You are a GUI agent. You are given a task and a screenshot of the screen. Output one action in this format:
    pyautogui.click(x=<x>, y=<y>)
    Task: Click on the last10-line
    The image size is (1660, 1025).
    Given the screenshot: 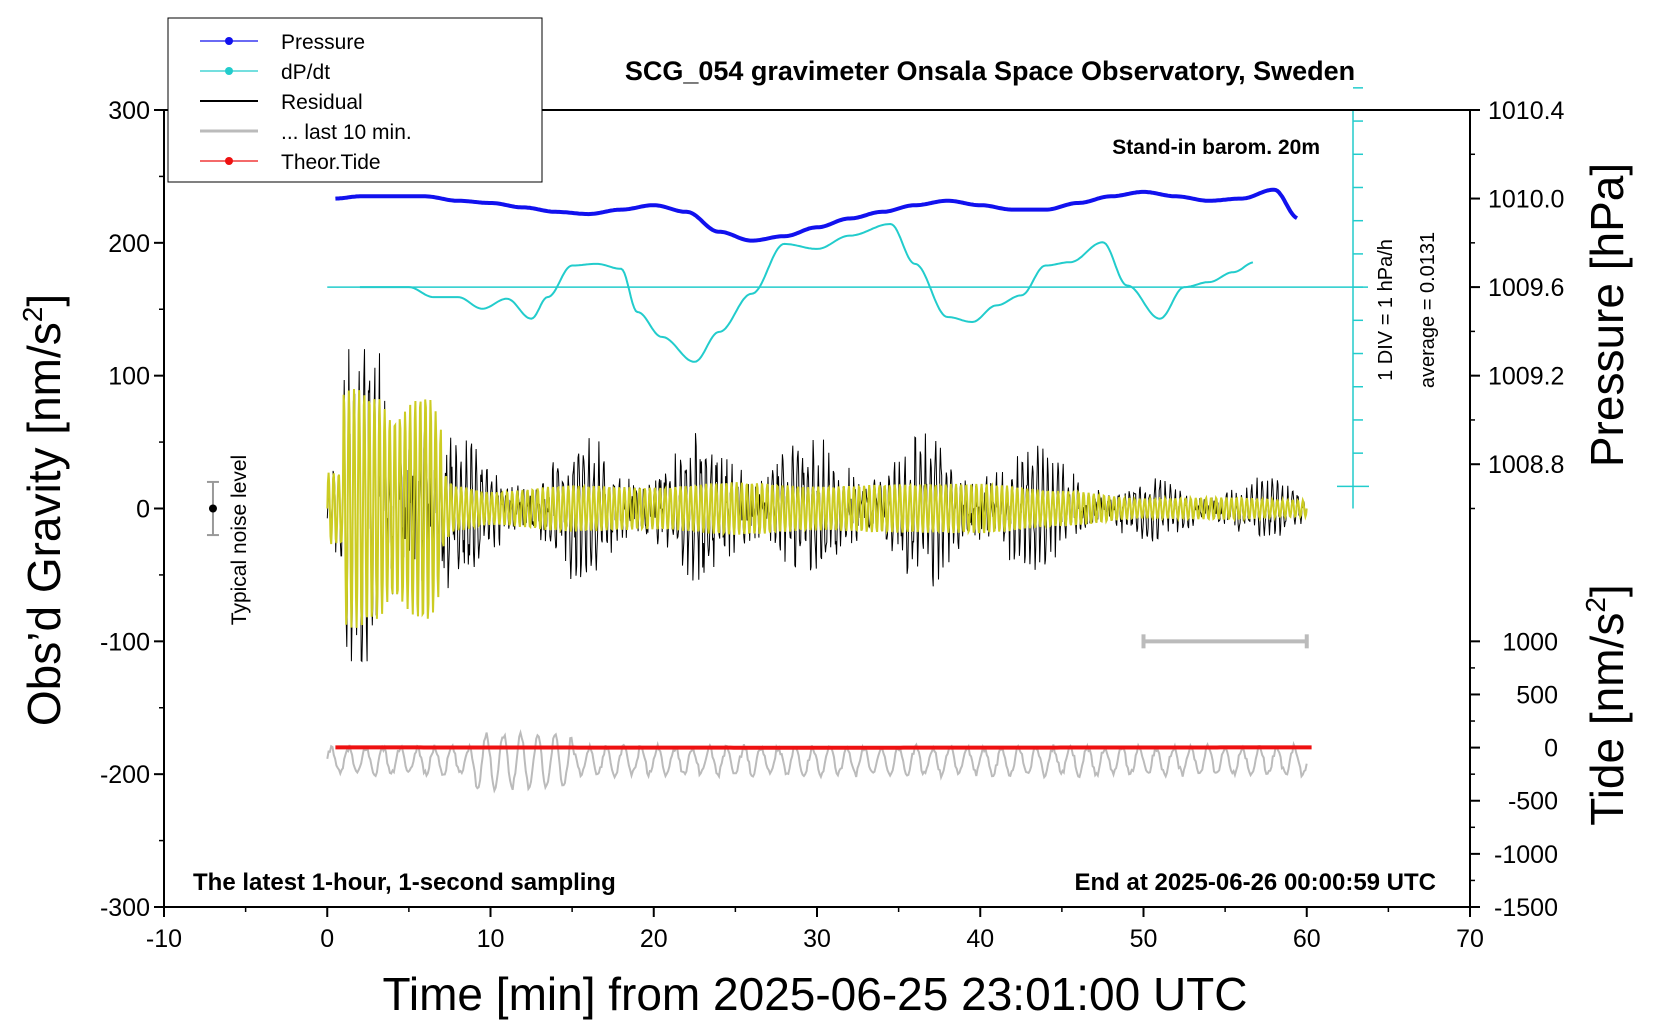 What is the action you would take?
    pyautogui.click(x=816, y=762)
    